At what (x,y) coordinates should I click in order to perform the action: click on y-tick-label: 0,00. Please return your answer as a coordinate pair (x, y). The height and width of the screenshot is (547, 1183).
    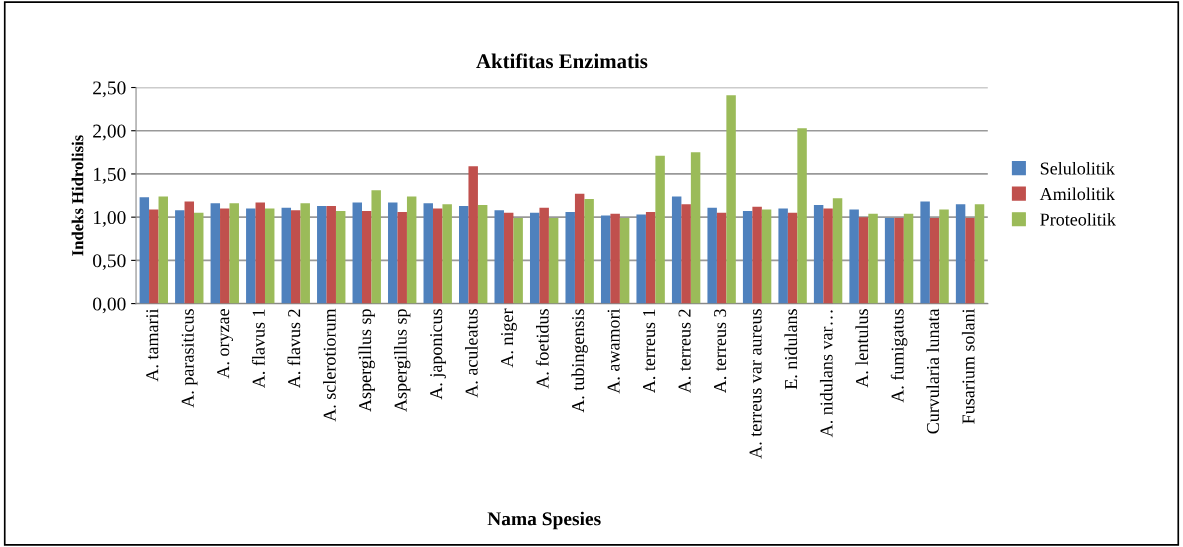
    Looking at the image, I should click on (109, 305).